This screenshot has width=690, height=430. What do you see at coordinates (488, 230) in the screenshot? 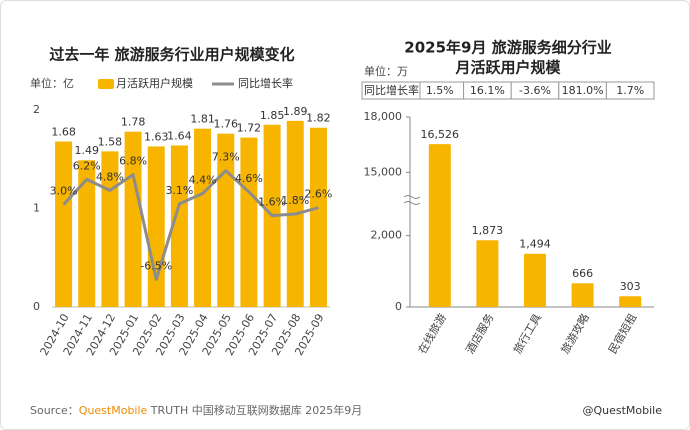
I see `bar-label: 1,873` at bounding box center [488, 230].